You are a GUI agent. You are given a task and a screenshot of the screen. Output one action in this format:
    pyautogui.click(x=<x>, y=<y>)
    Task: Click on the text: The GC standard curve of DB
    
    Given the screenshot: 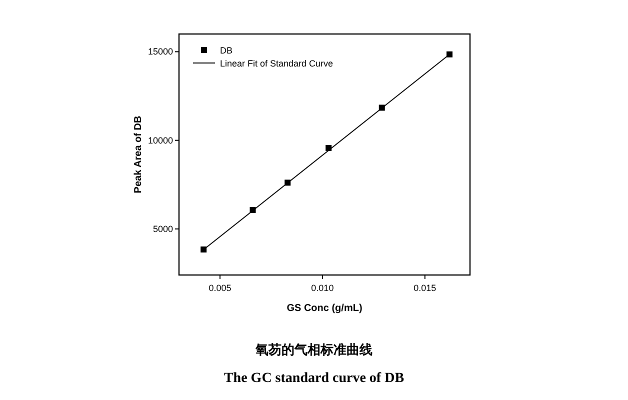 What is the action you would take?
    pyautogui.click(x=314, y=378)
    